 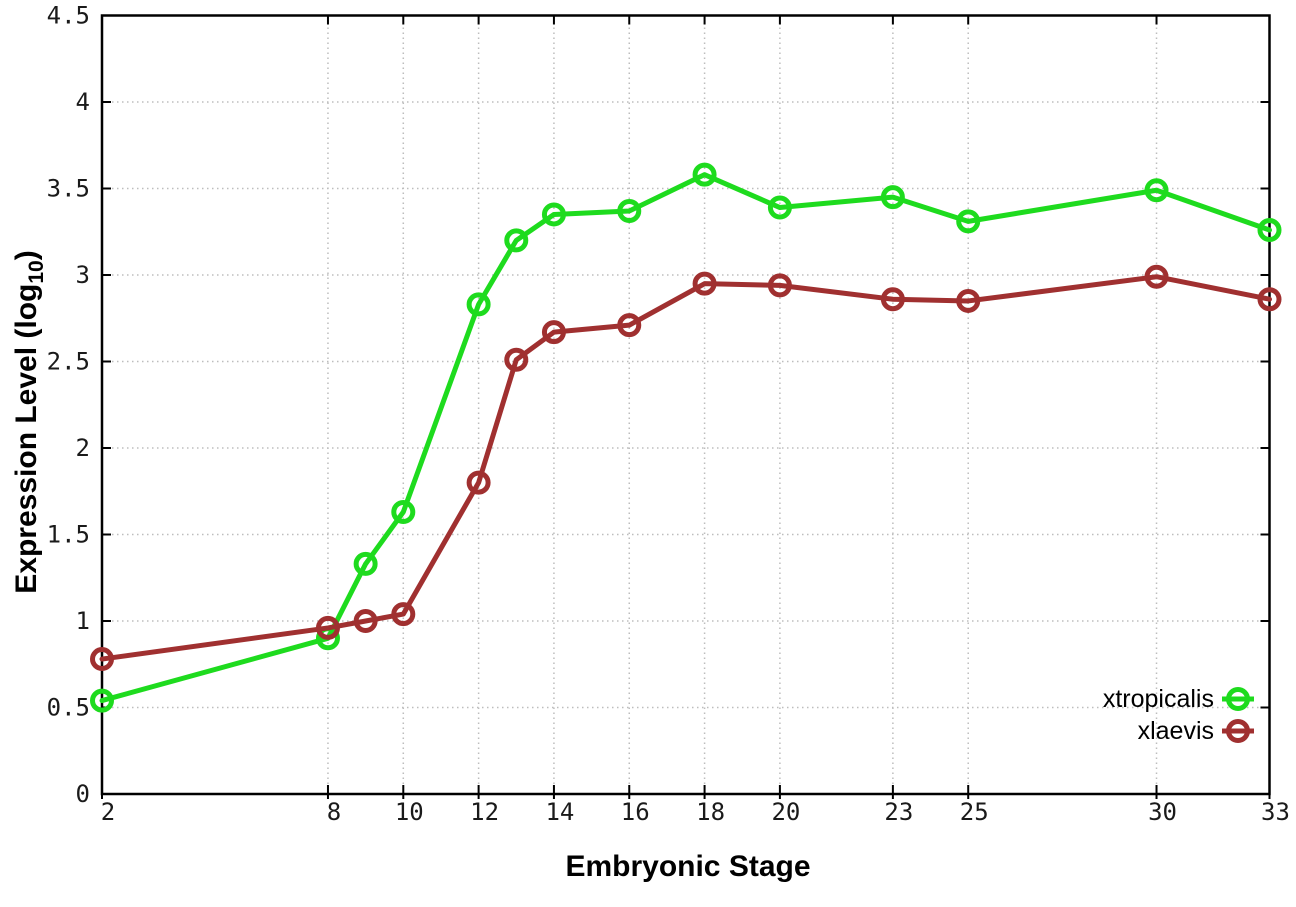 I want to click on y-tick-label: 4, so click(x=83, y=102).